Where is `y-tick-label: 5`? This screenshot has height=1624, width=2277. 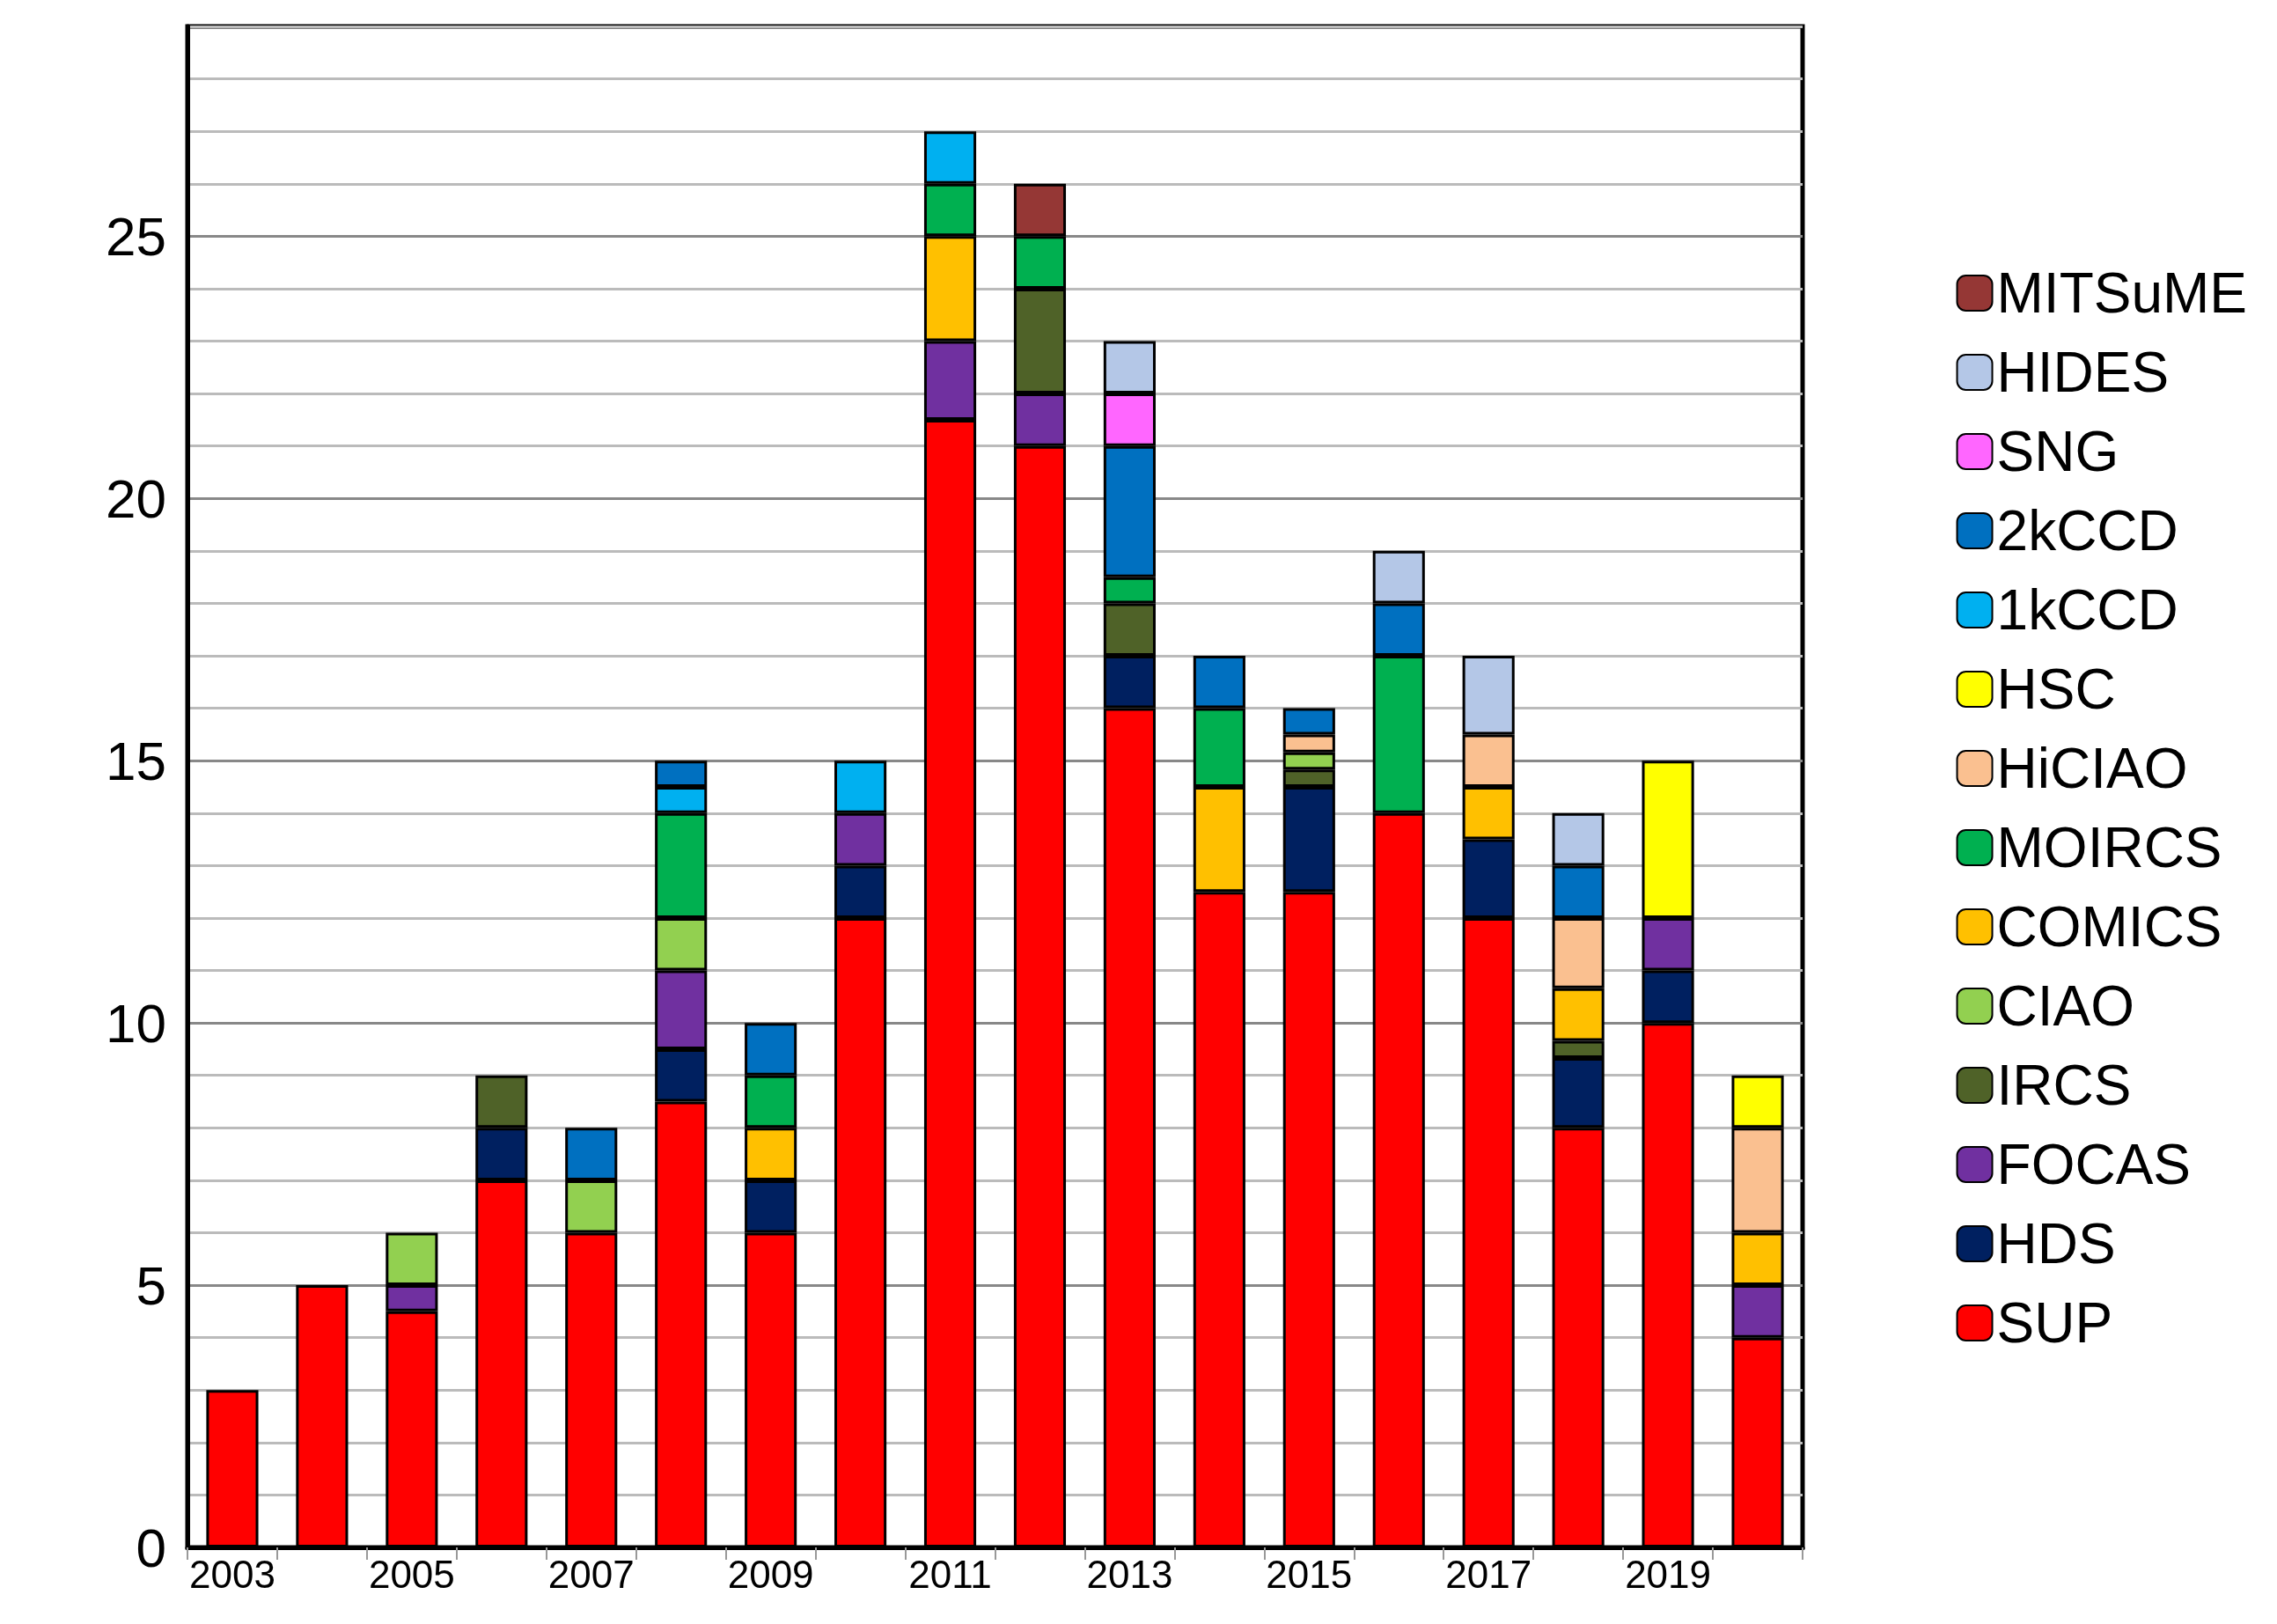 y-tick-label: 5 is located at coordinates (151, 1285).